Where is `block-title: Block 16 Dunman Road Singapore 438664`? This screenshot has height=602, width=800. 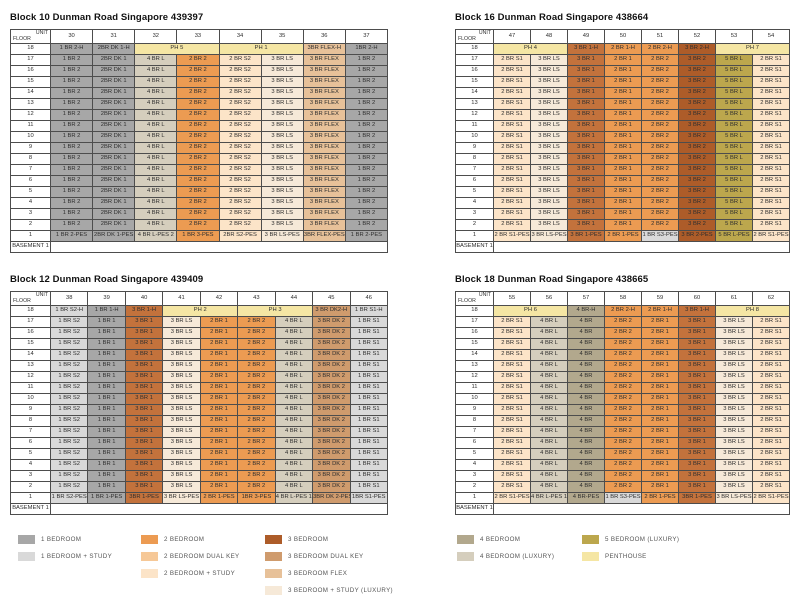
block-title: Block 16 Dunman Road Singapore 438664 is located at coordinates (552, 17).